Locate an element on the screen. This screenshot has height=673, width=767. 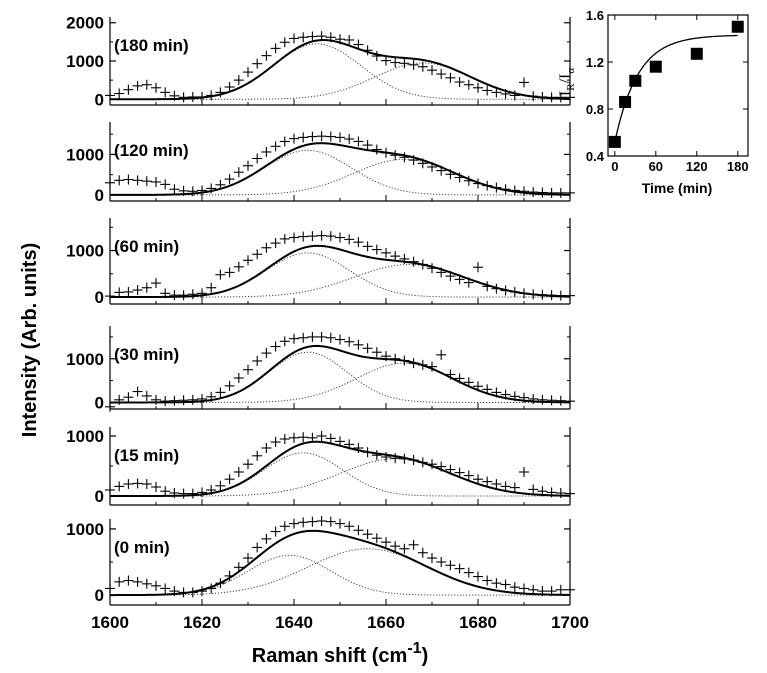
inset-x-axis-label: Time (min) is located at coordinates (677, 188).